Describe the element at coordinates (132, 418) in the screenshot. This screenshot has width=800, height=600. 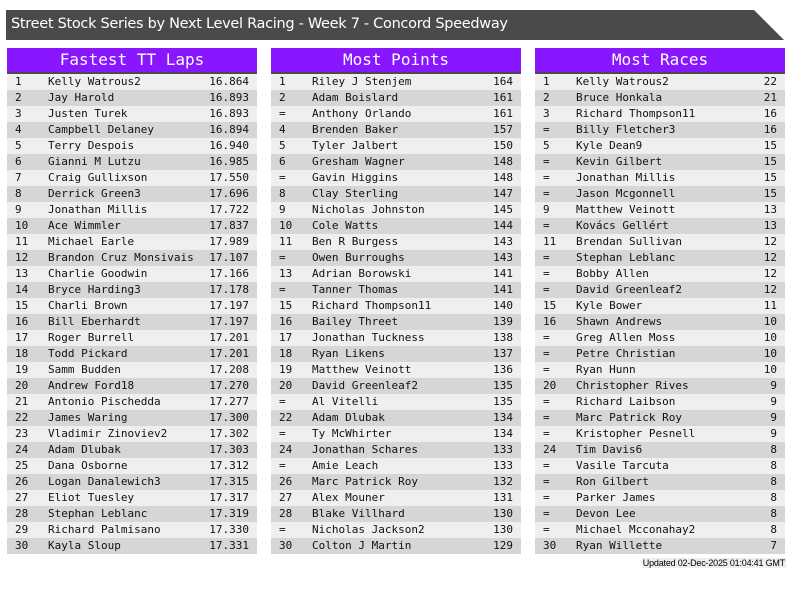
I see `table-row: 22 James Waring 17.300` at that location.